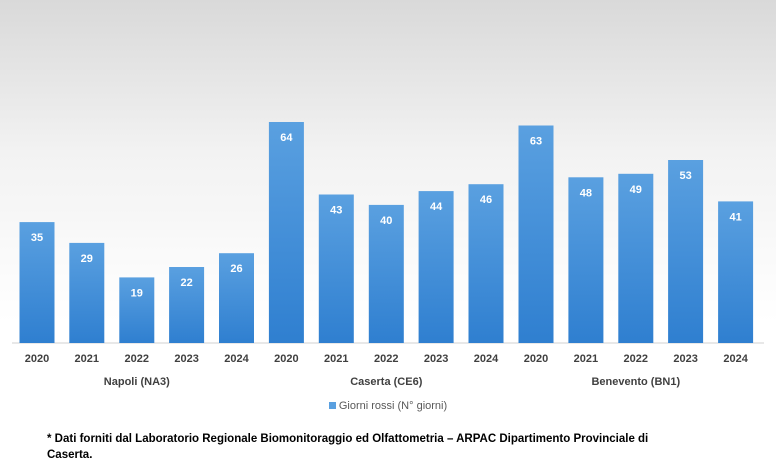 Image resolution: width=776 pixels, height=468 pixels. What do you see at coordinates (393, 406) in the screenshot?
I see `legend-label: Giorni rossi (N° giorni)` at bounding box center [393, 406].